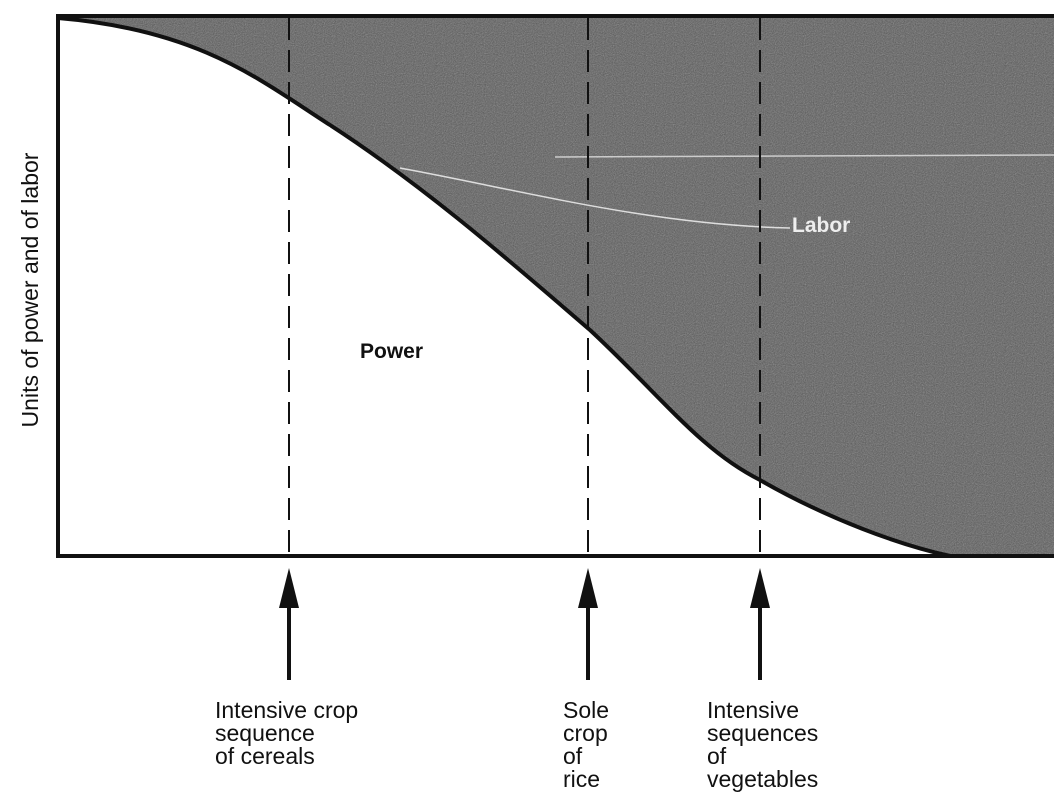 Image resolution: width=1054 pixels, height=805 pixels. I want to click on marker-label: crop, so click(585, 733).